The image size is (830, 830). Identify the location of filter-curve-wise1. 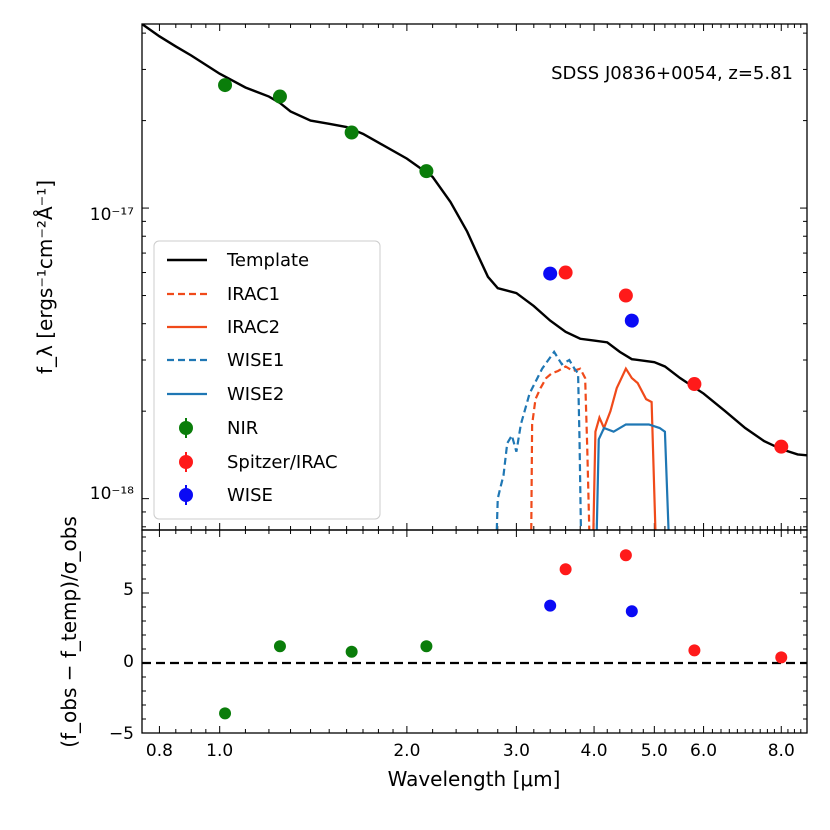
(539, 439).